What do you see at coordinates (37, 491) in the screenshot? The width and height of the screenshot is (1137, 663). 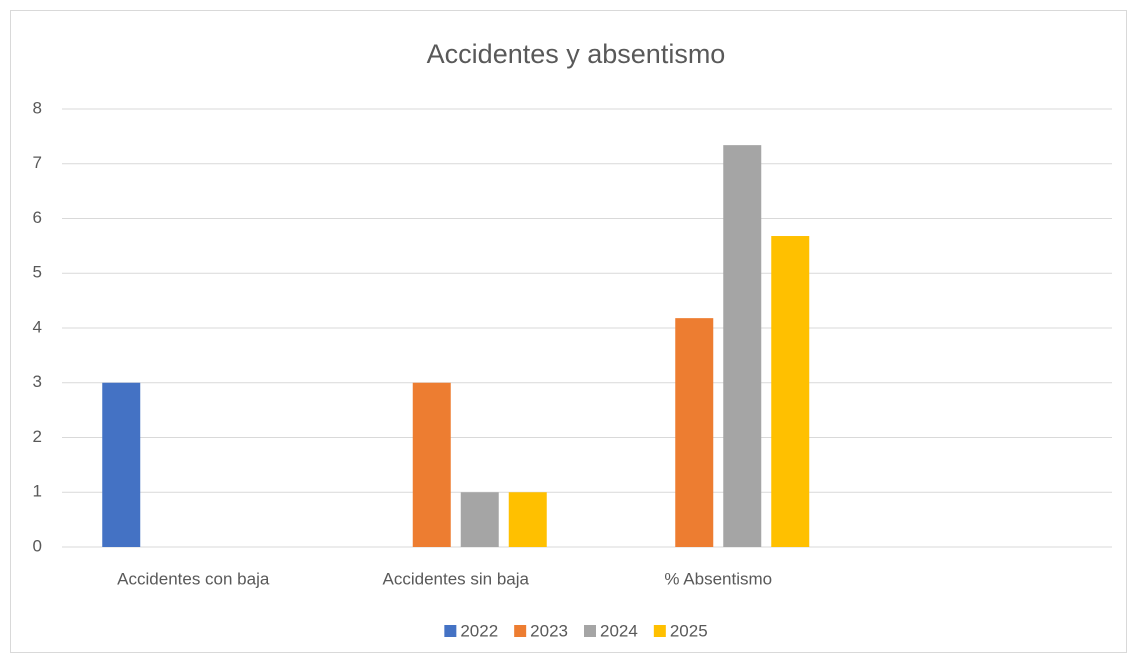 I see `y-tick-label: 1` at bounding box center [37, 491].